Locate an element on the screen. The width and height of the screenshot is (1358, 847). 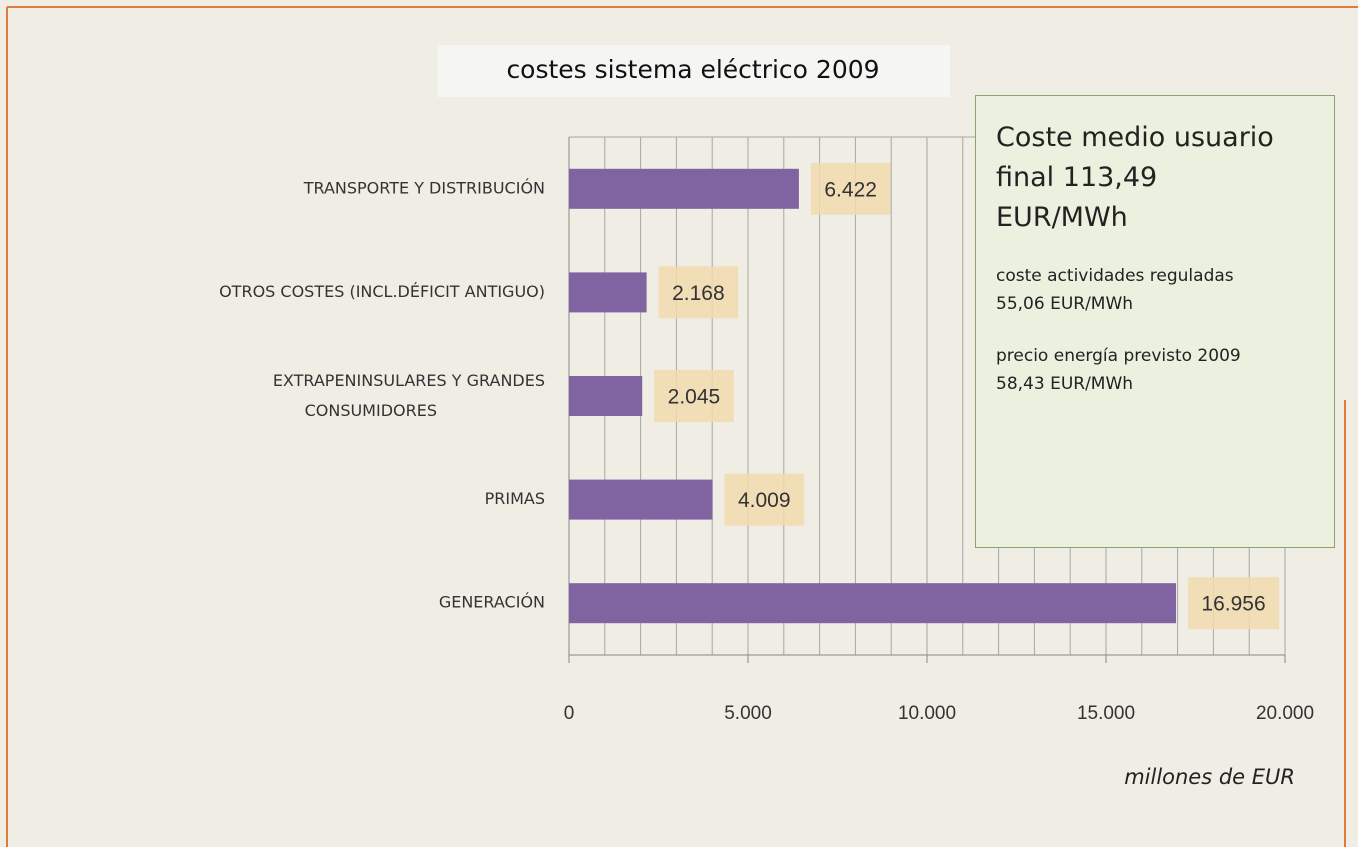
x-tick-label: 20.000 is located at coordinates (1285, 713).